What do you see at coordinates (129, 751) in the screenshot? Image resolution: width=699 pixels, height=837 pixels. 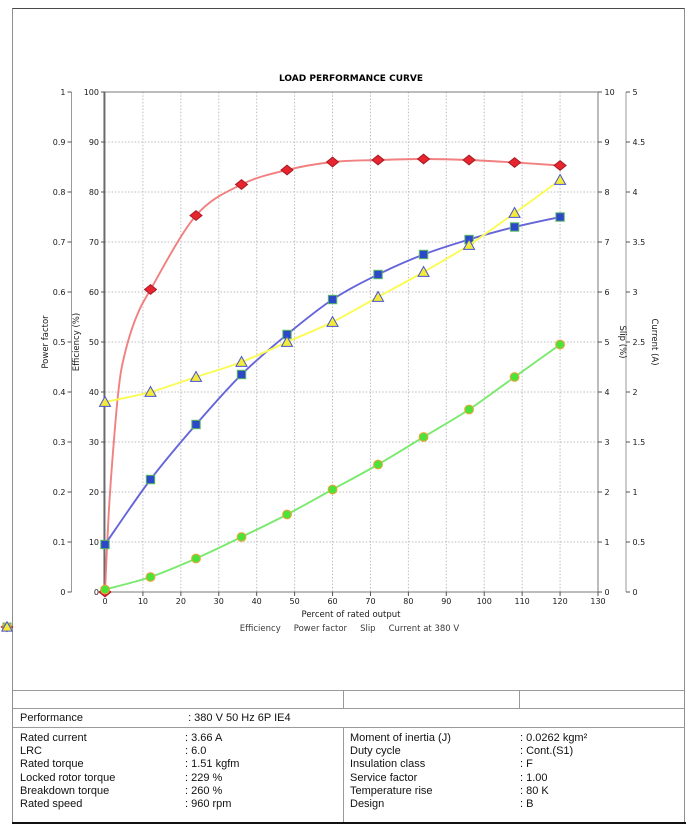 I see `spec-left-row: LRC : 6.0` at bounding box center [129, 751].